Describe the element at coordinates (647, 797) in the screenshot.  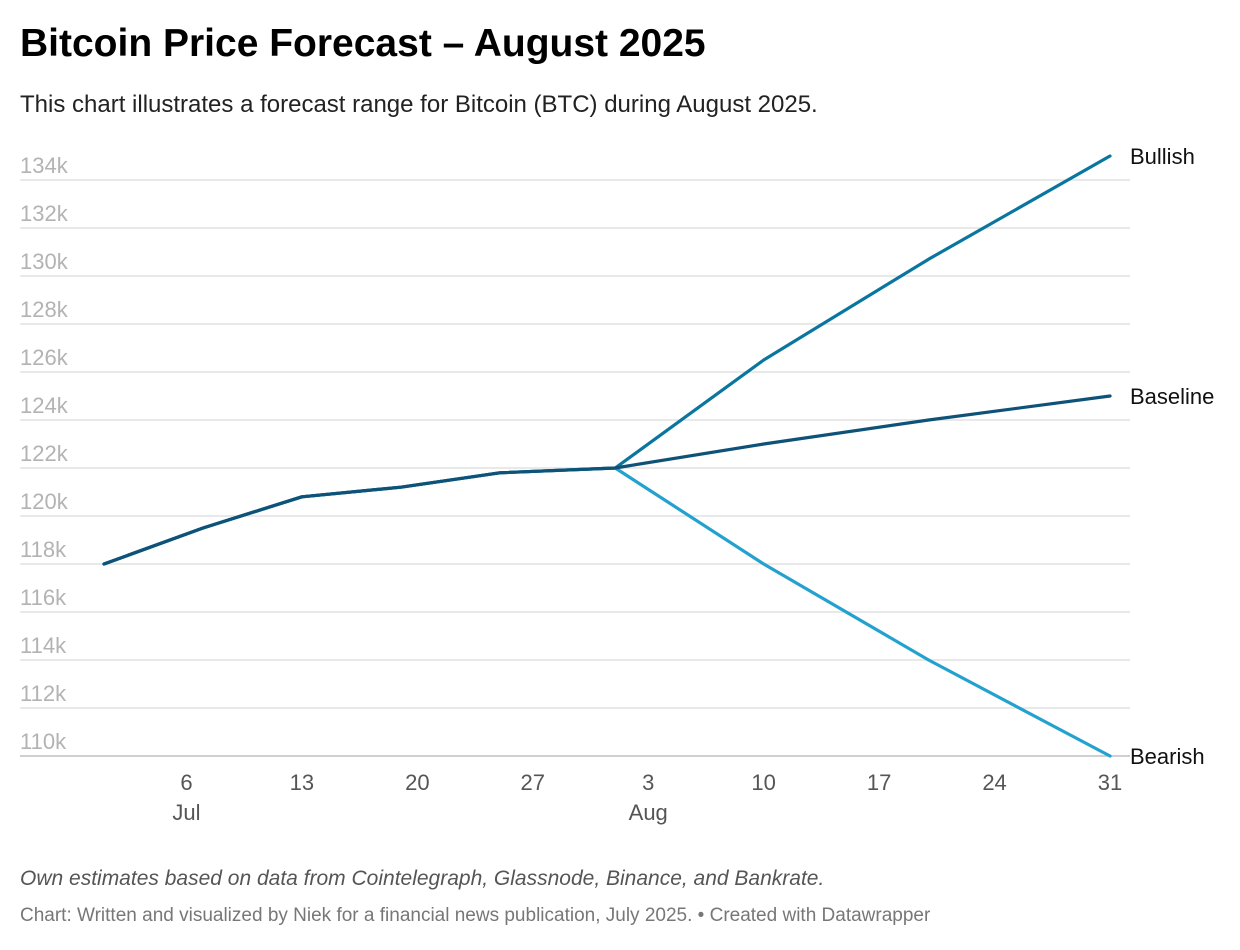
I see `x-axis-ticks: 6 Jul 13 20 27 3 Aug 10 17 24 31` at that location.